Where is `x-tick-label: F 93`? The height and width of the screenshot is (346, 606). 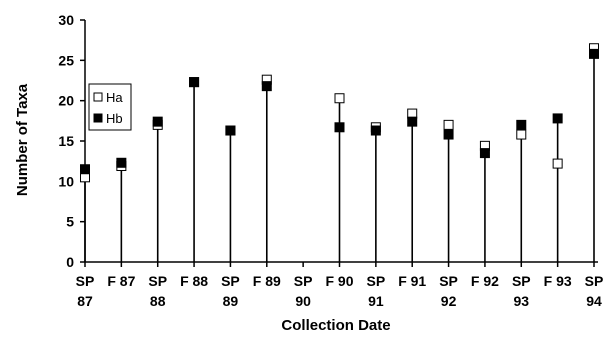
x-tick-label: F 93 is located at coordinates (558, 281).